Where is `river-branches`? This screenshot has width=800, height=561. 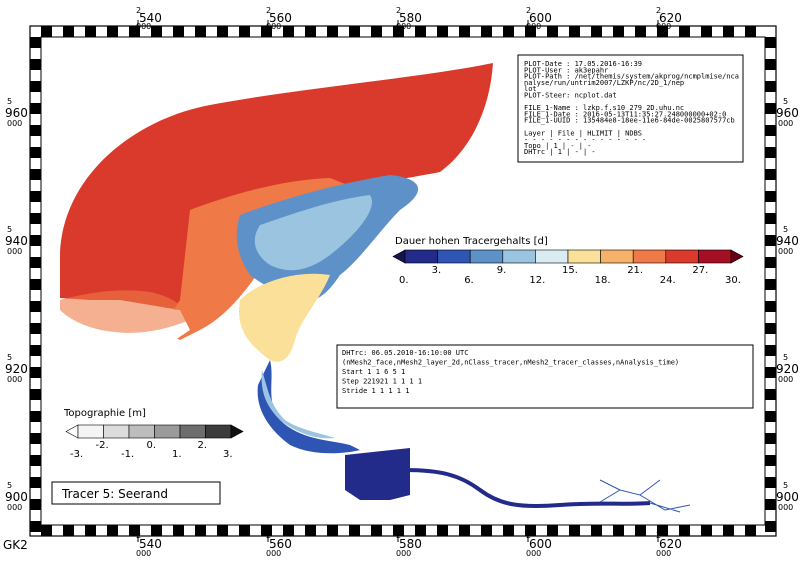 river-branches is located at coordinates (645, 496).